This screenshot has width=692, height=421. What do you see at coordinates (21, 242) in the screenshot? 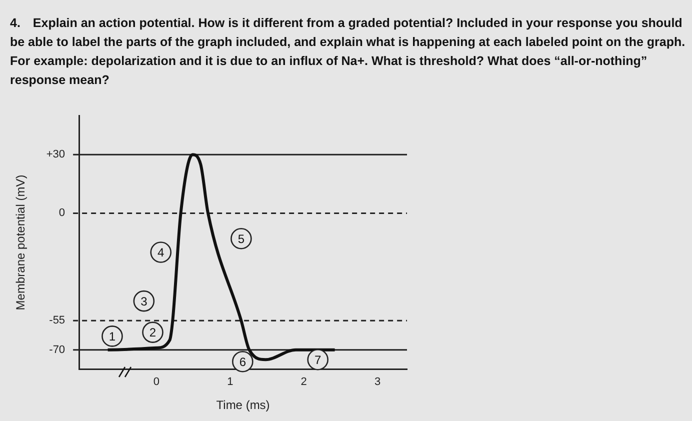
I see `y-axis-title: Membrane potential (mV)` at bounding box center [21, 242].